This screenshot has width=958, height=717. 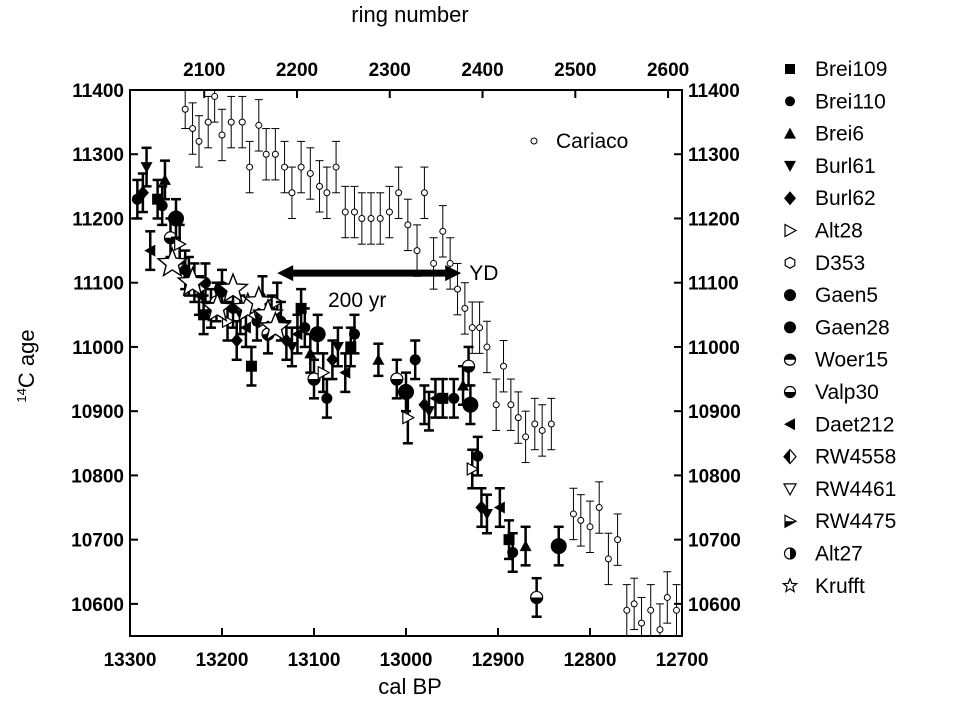 What do you see at coordinates (839, 554) in the screenshot?
I see `legend-label-alt27: Alt27` at bounding box center [839, 554].